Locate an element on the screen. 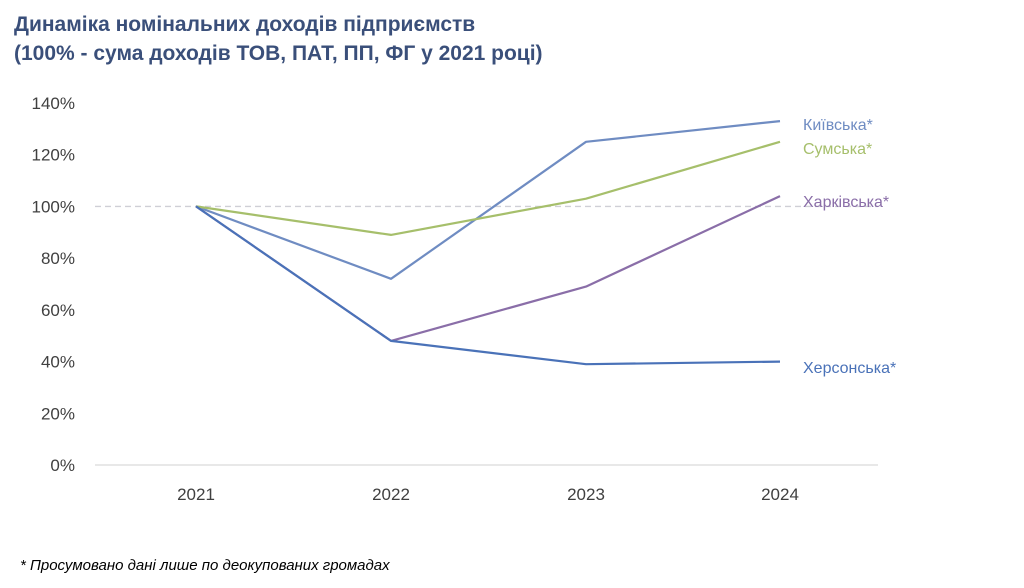 This screenshot has width=1024, height=588. y-tick-label: 100% is located at coordinates (53, 206).